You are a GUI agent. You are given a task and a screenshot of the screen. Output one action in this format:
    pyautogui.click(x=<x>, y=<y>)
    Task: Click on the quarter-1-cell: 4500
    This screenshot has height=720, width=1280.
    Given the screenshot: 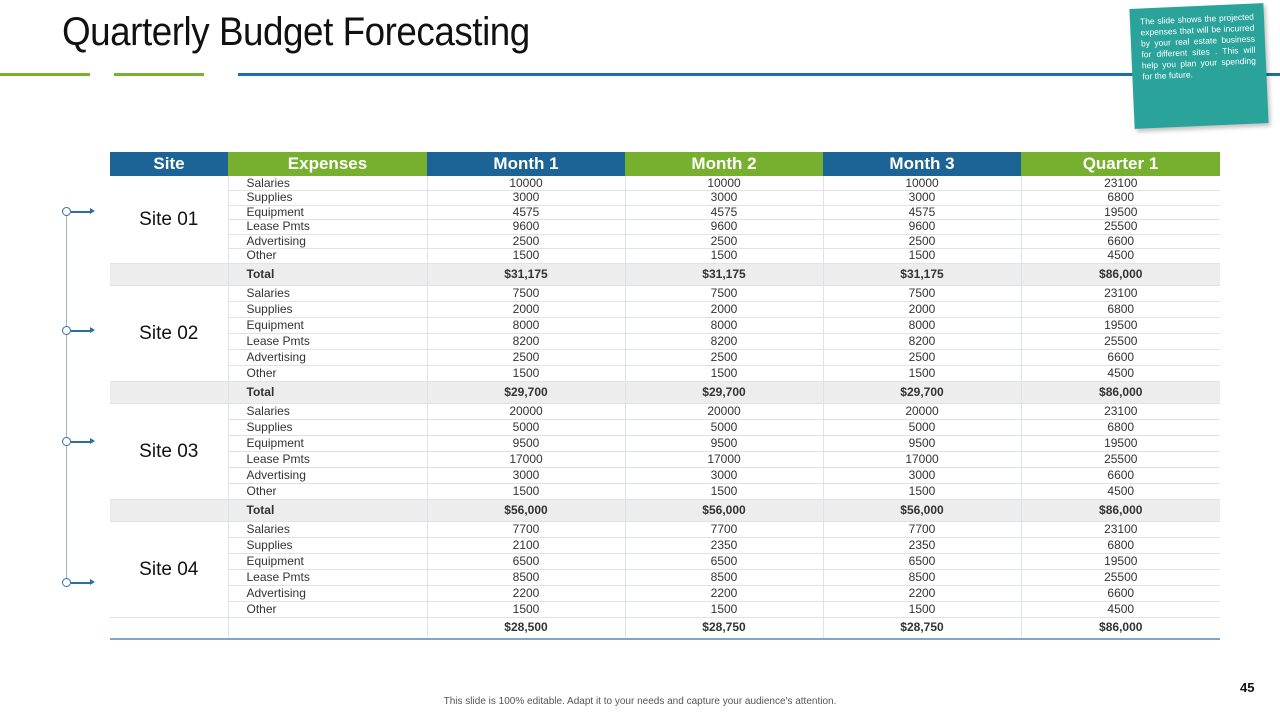 What is the action you would take?
    pyautogui.click(x=1120, y=256)
    